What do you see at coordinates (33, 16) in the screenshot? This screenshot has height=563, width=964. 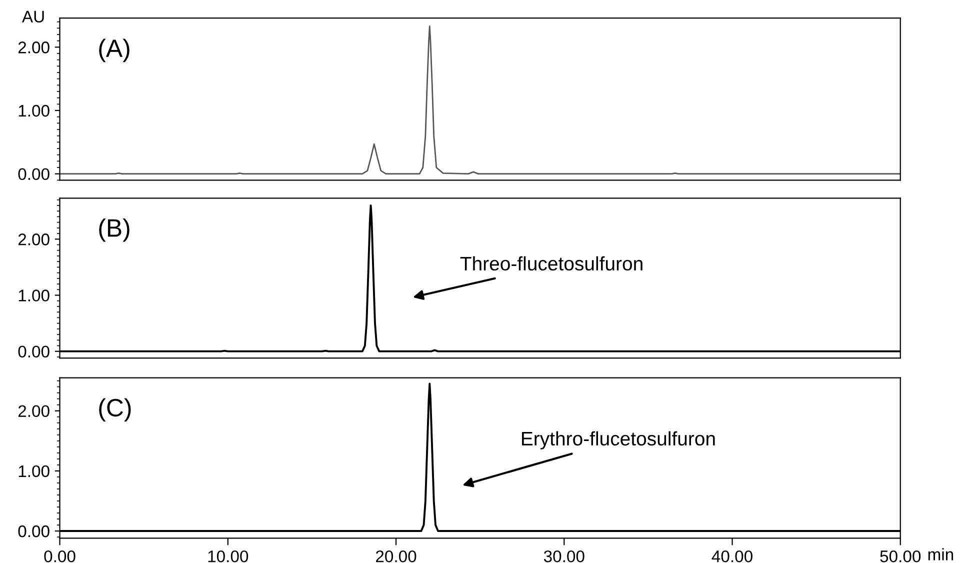 I see `y-axis-title: AU` at bounding box center [33, 16].